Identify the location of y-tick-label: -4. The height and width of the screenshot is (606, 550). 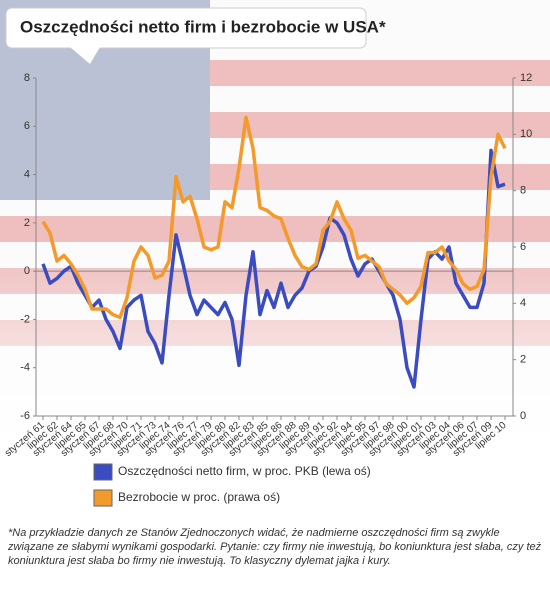
(25, 368).